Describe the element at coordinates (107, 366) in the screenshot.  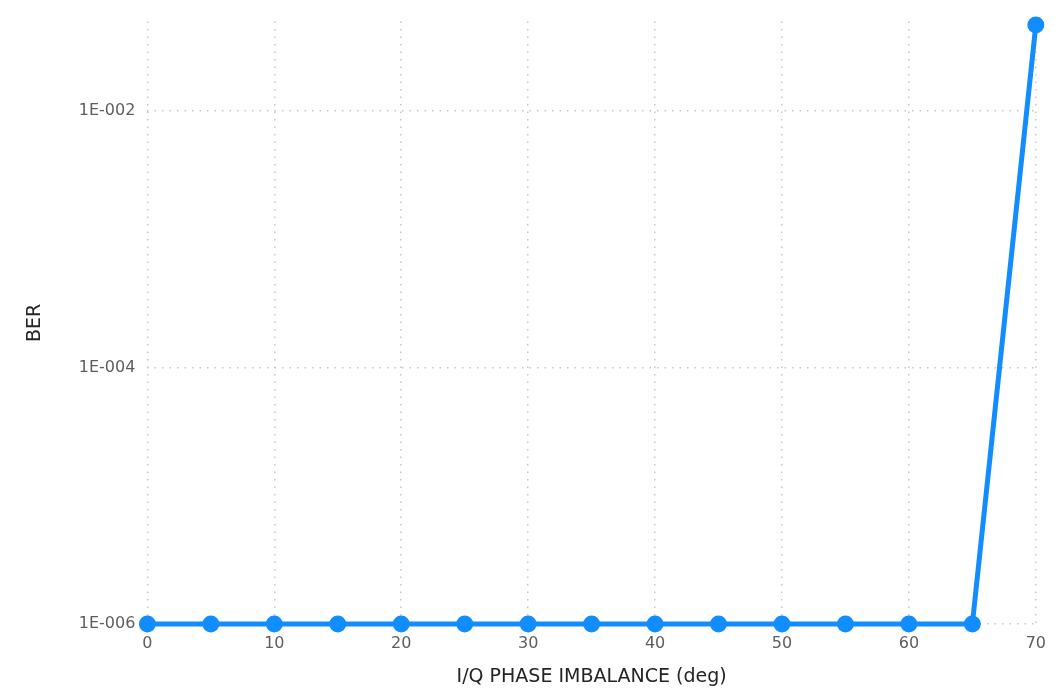
I see `y-tick-label: 1E-004` at that location.